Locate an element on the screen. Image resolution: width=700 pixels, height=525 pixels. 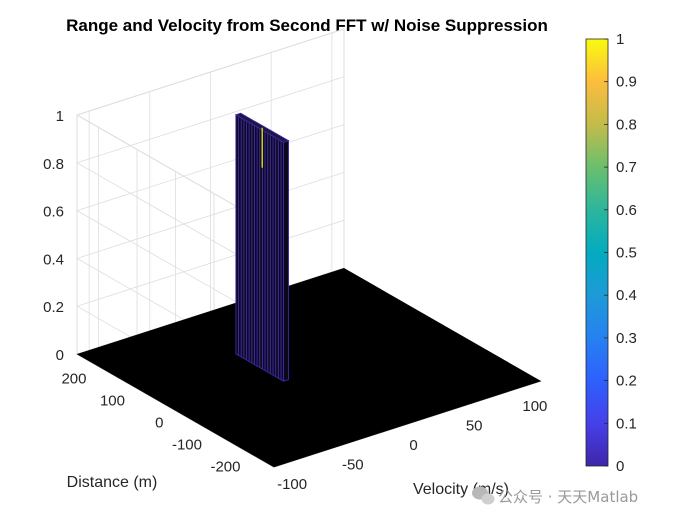
colorbar-tick-label: 0 is located at coordinates (620, 466).